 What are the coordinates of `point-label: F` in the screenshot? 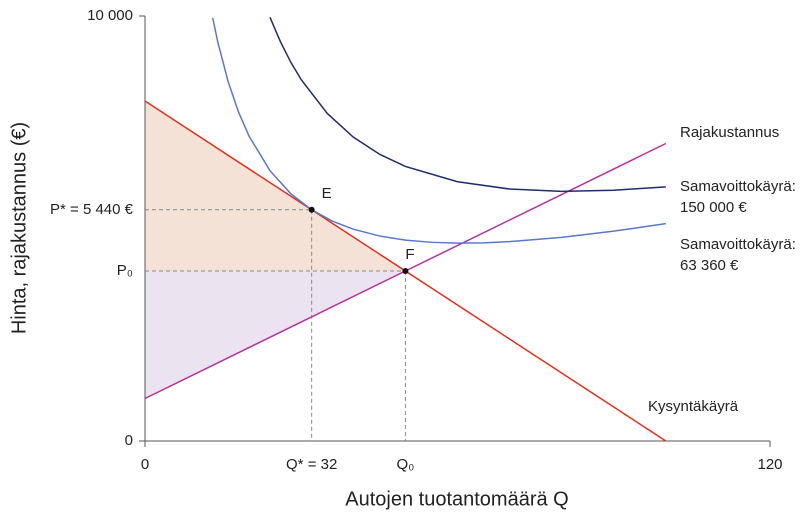 It's located at (409, 254).